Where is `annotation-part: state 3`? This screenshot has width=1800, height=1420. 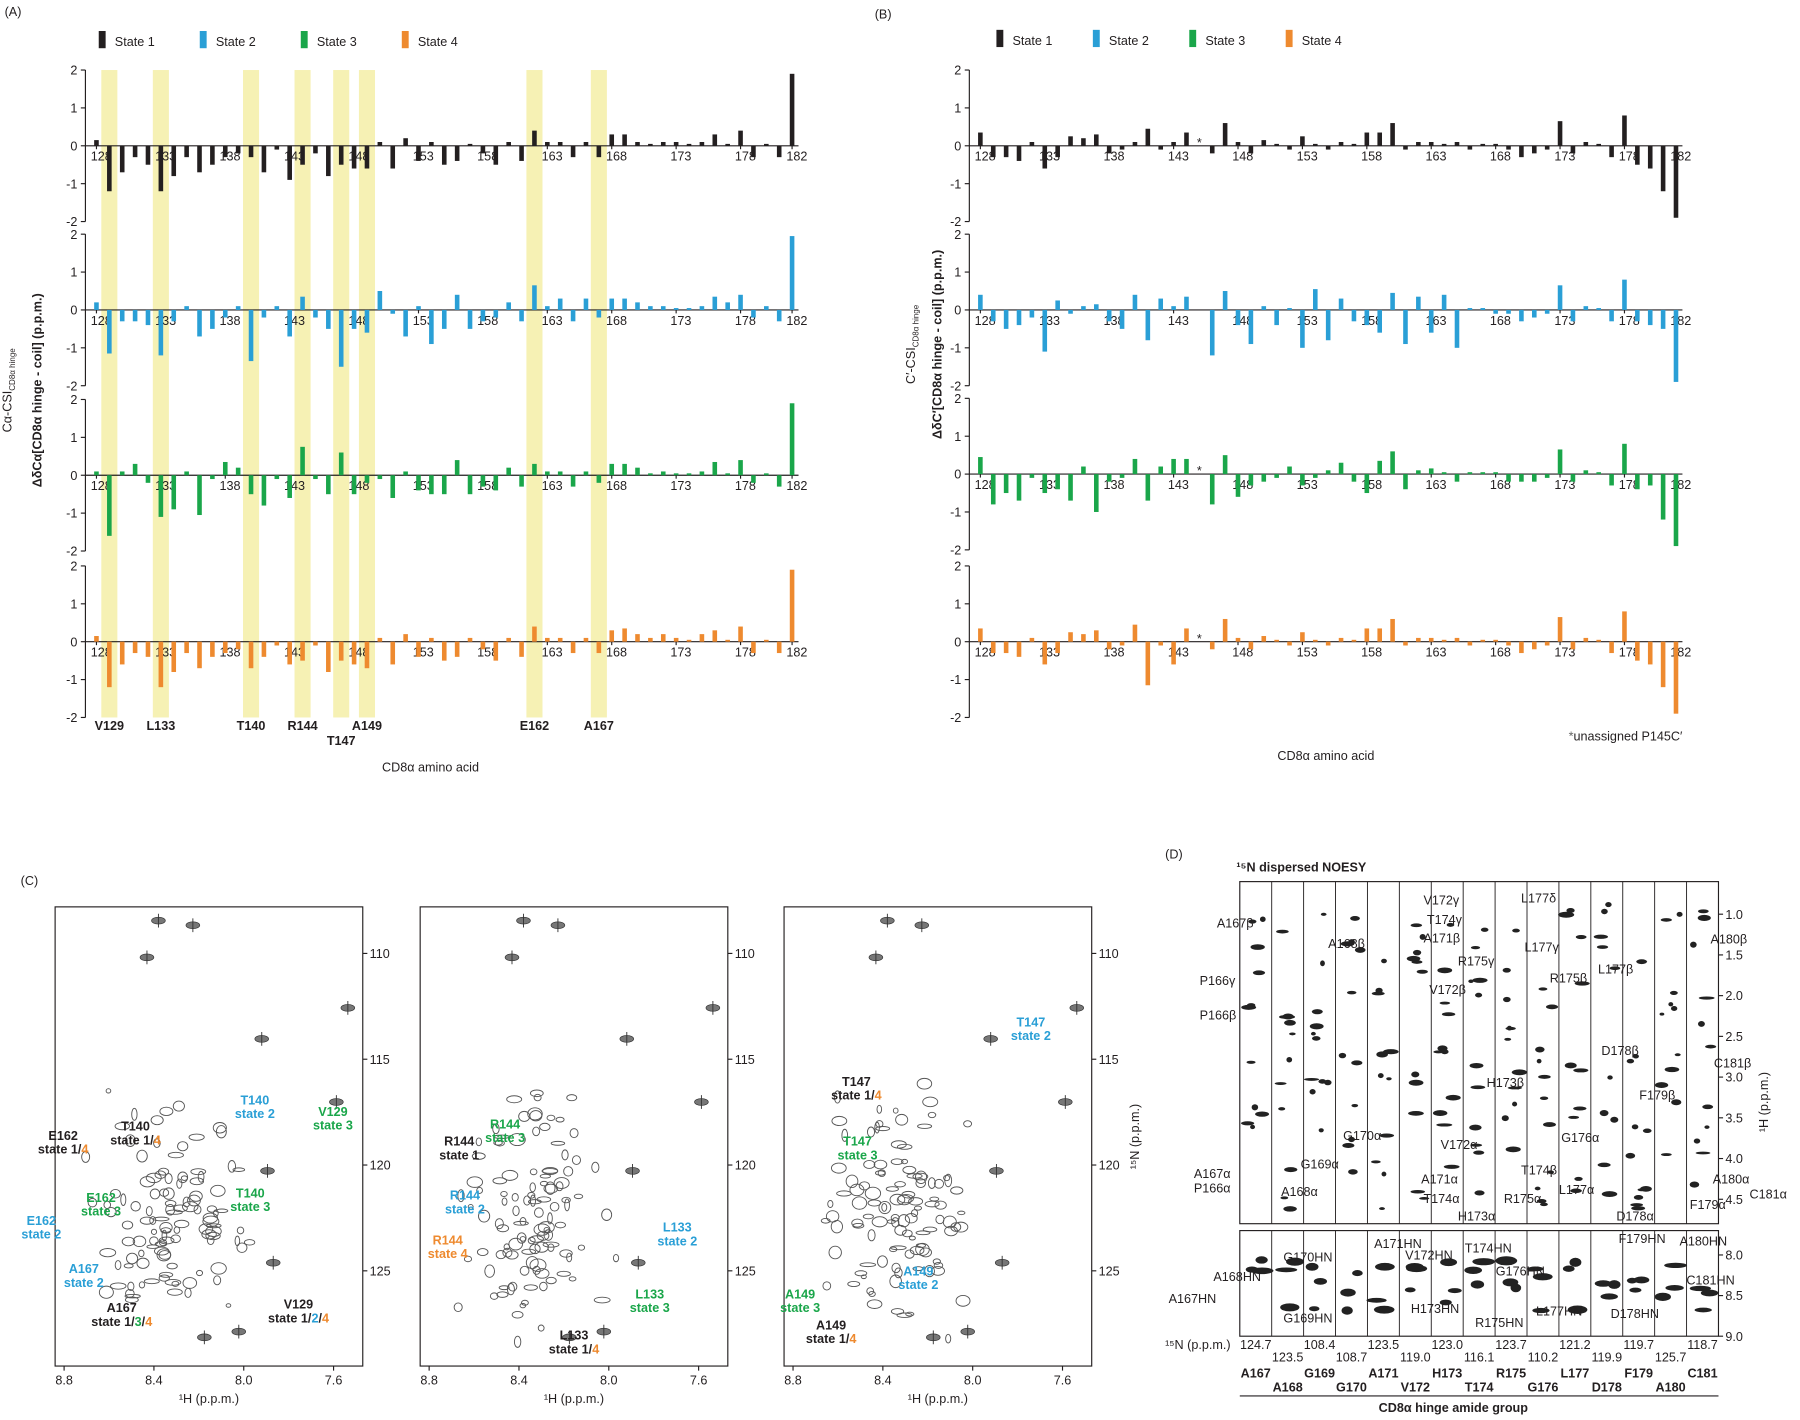
annotation-part: state 3 is located at coordinates (800, 1308).